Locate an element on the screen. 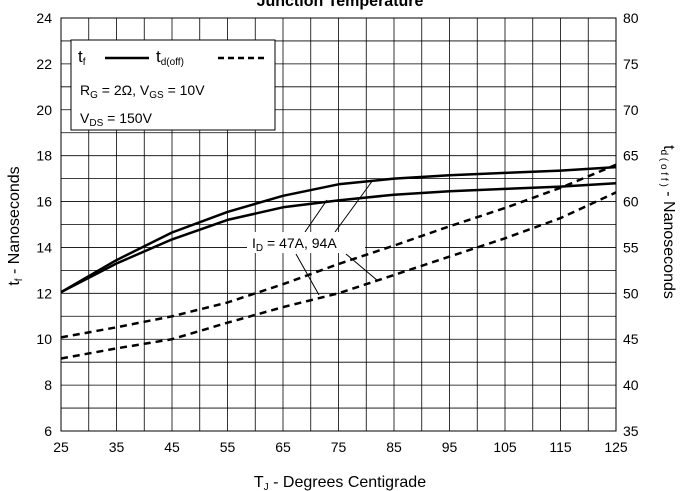 This screenshot has height=491, width=681. x-tick-label: 55 is located at coordinates (228, 447).